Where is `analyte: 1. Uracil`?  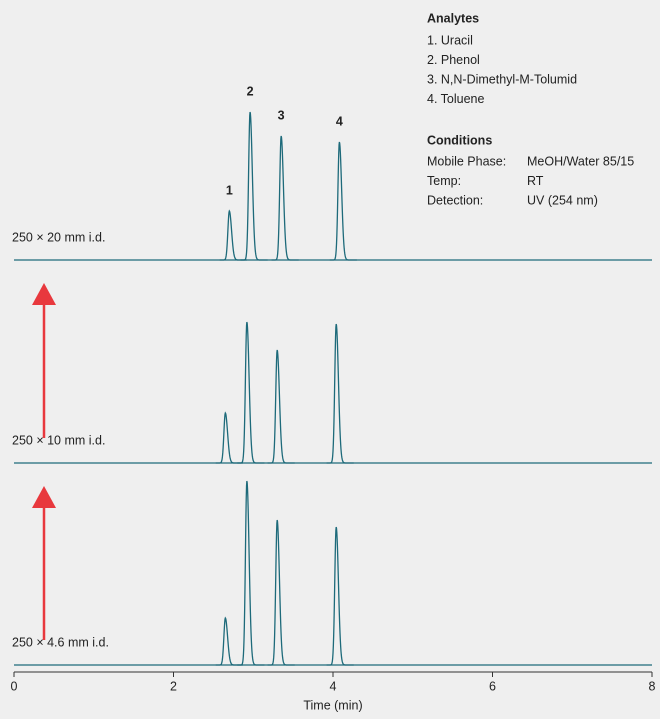 analyte: 1. Uracil is located at coordinates (450, 40).